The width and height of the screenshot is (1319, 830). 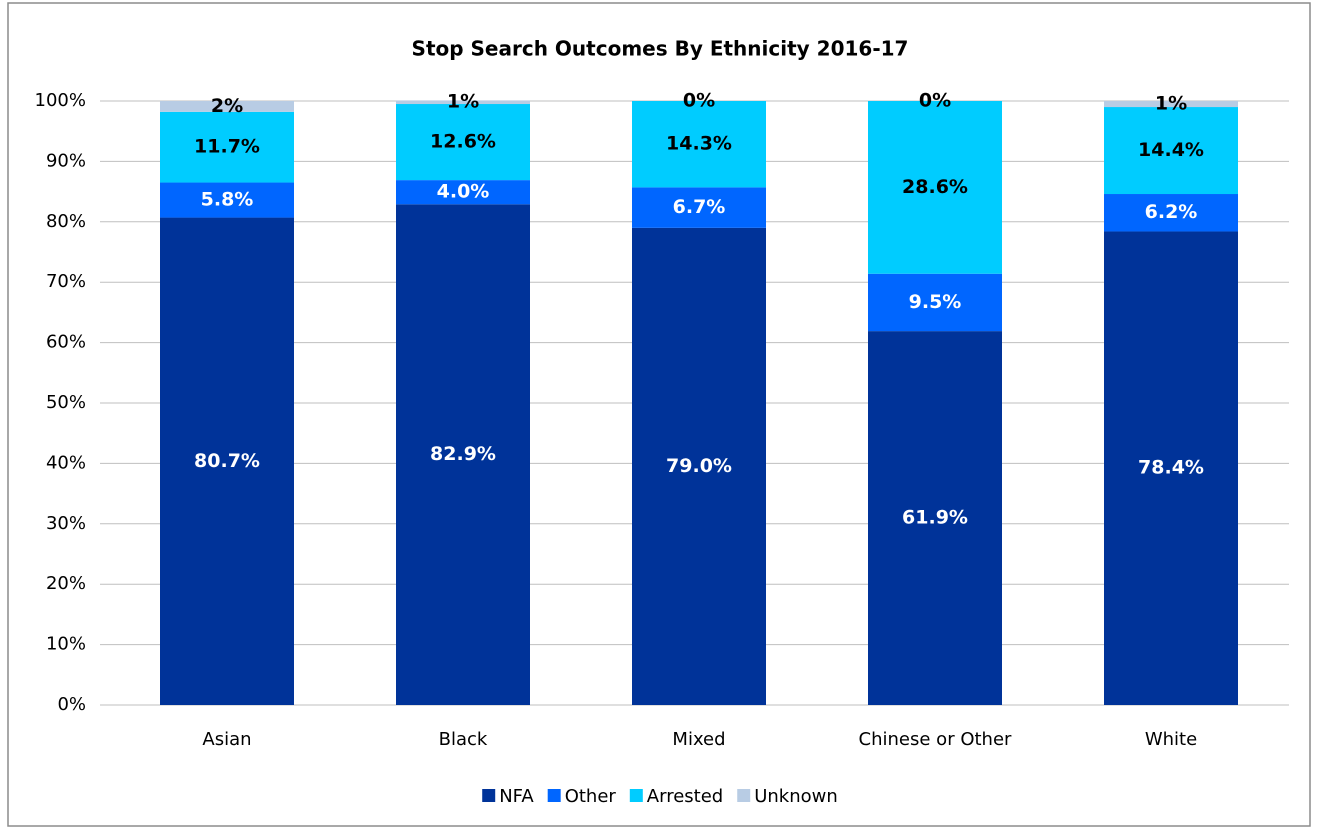 I want to click on data-label: 12.6%, so click(x=463, y=142).